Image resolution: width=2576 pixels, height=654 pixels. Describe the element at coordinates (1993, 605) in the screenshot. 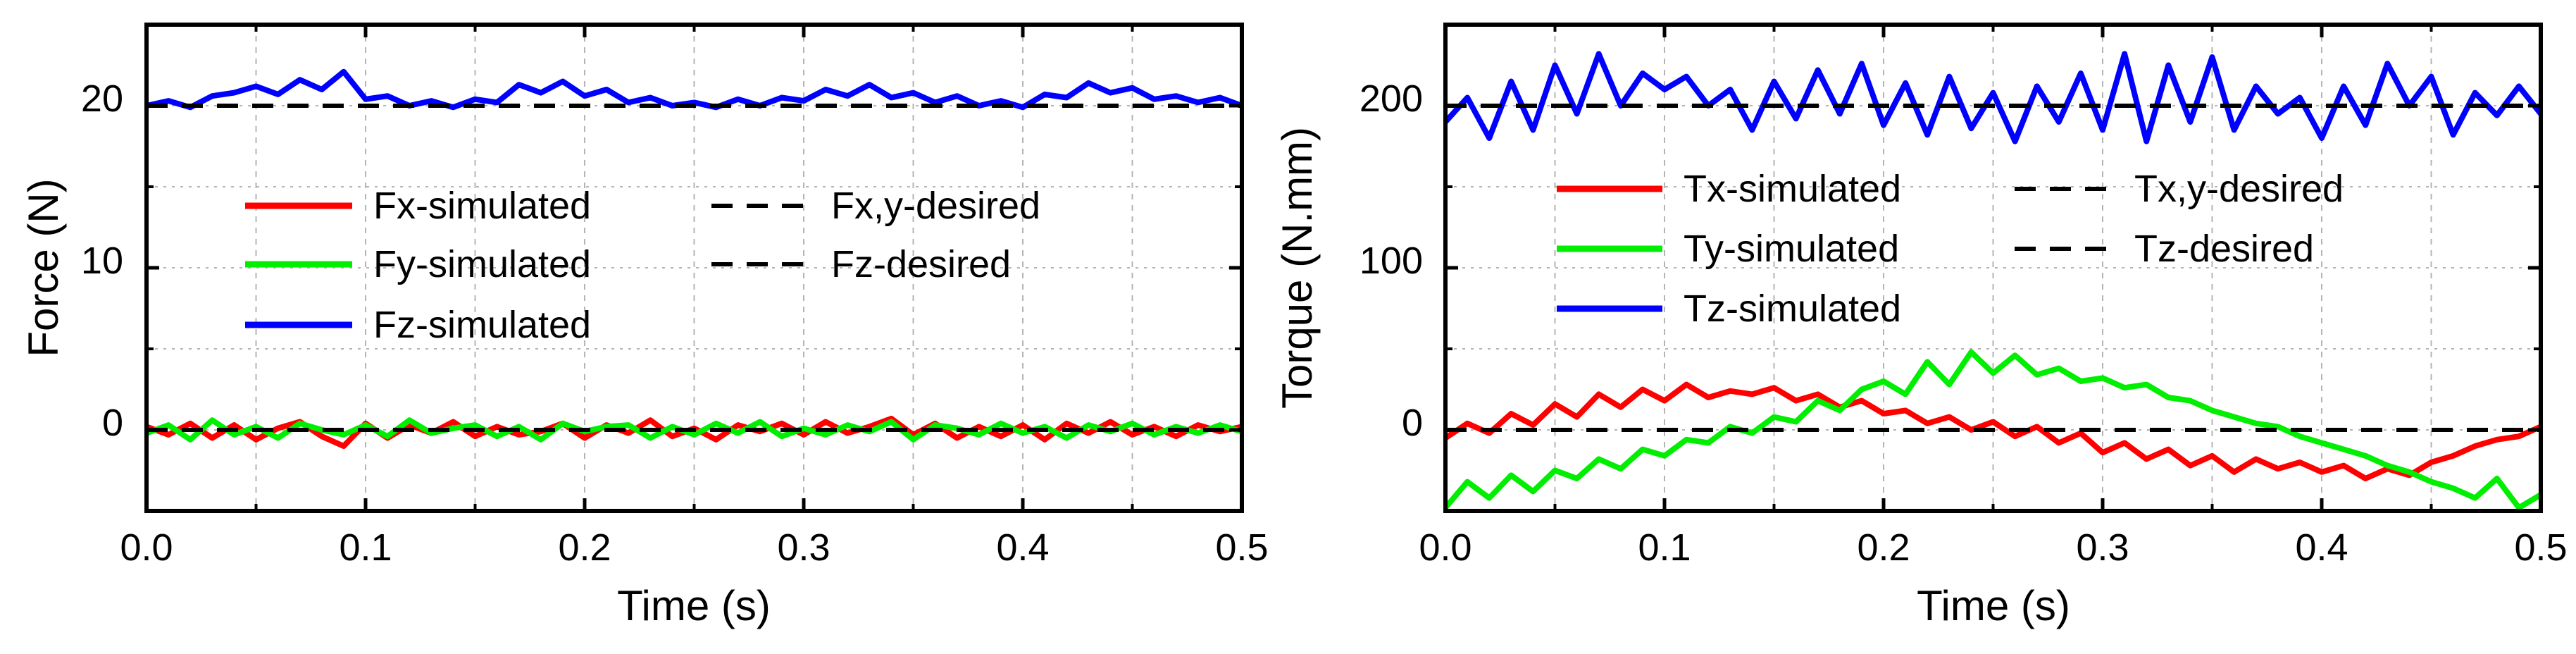

I see `torque-x-axis-label: Time (s)` at that location.